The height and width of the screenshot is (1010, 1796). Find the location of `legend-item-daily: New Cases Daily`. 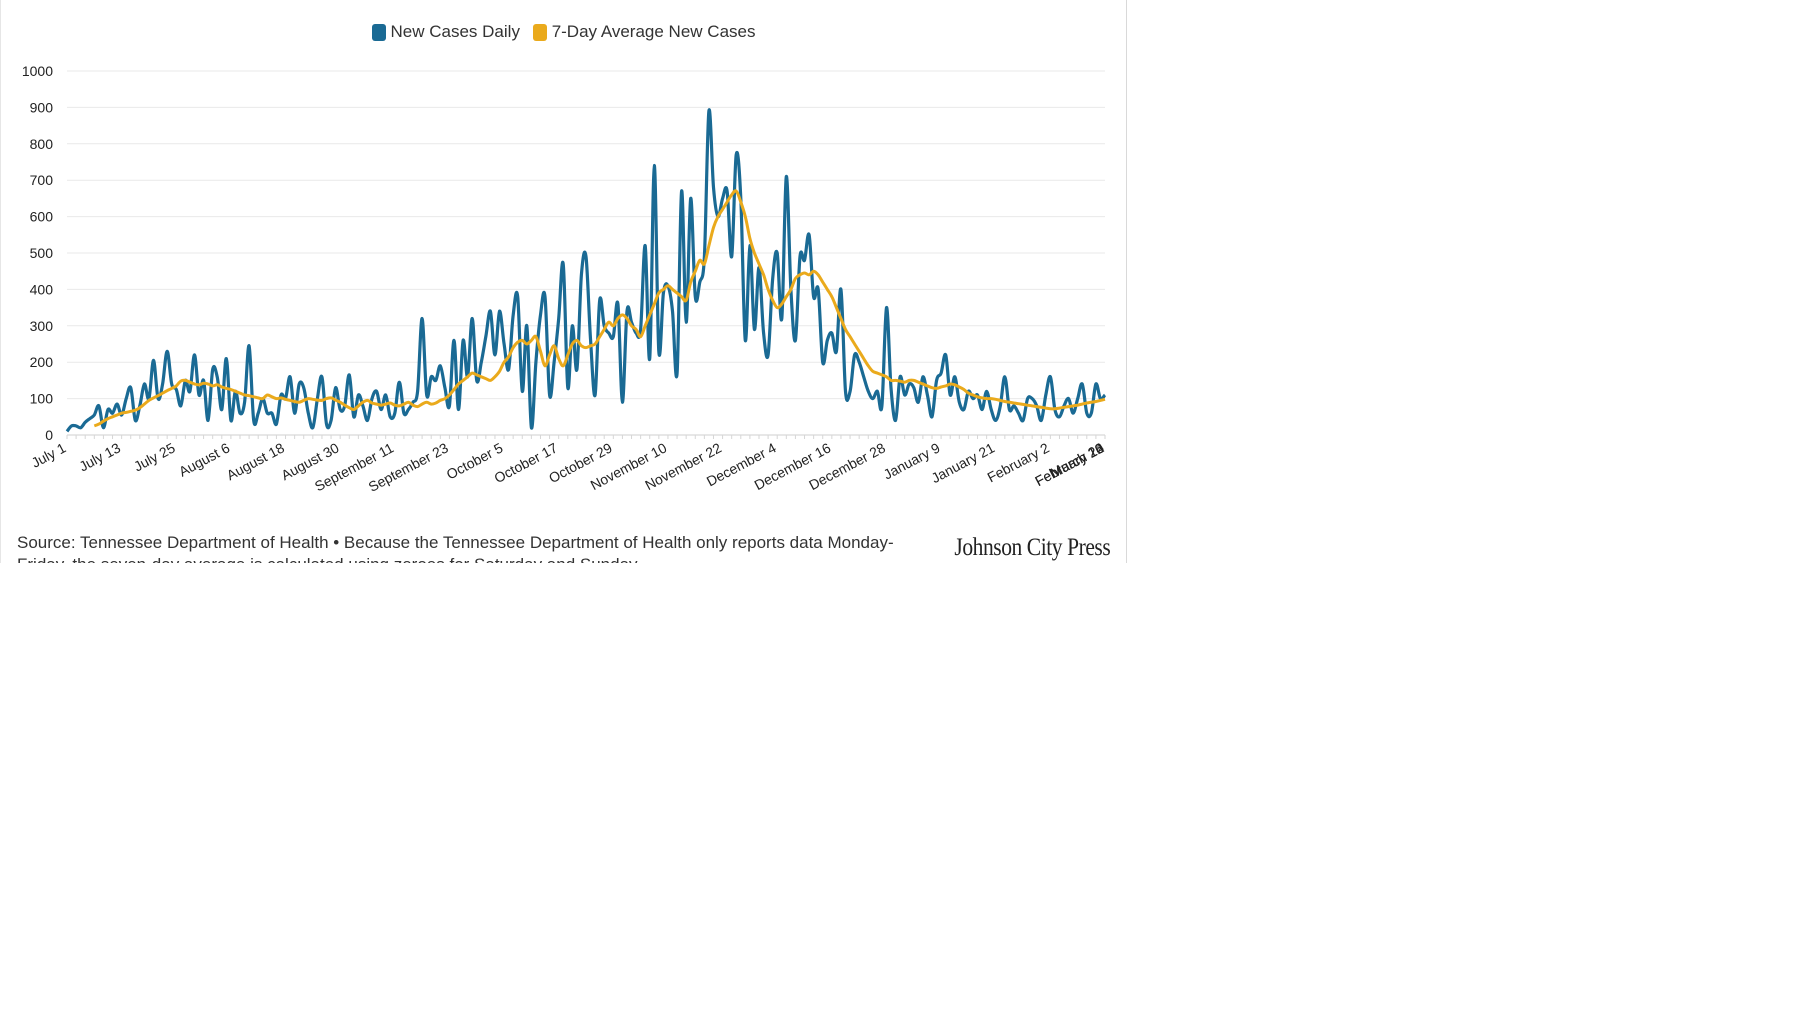

legend-item-daily: New Cases Daily is located at coordinates (445, 32).